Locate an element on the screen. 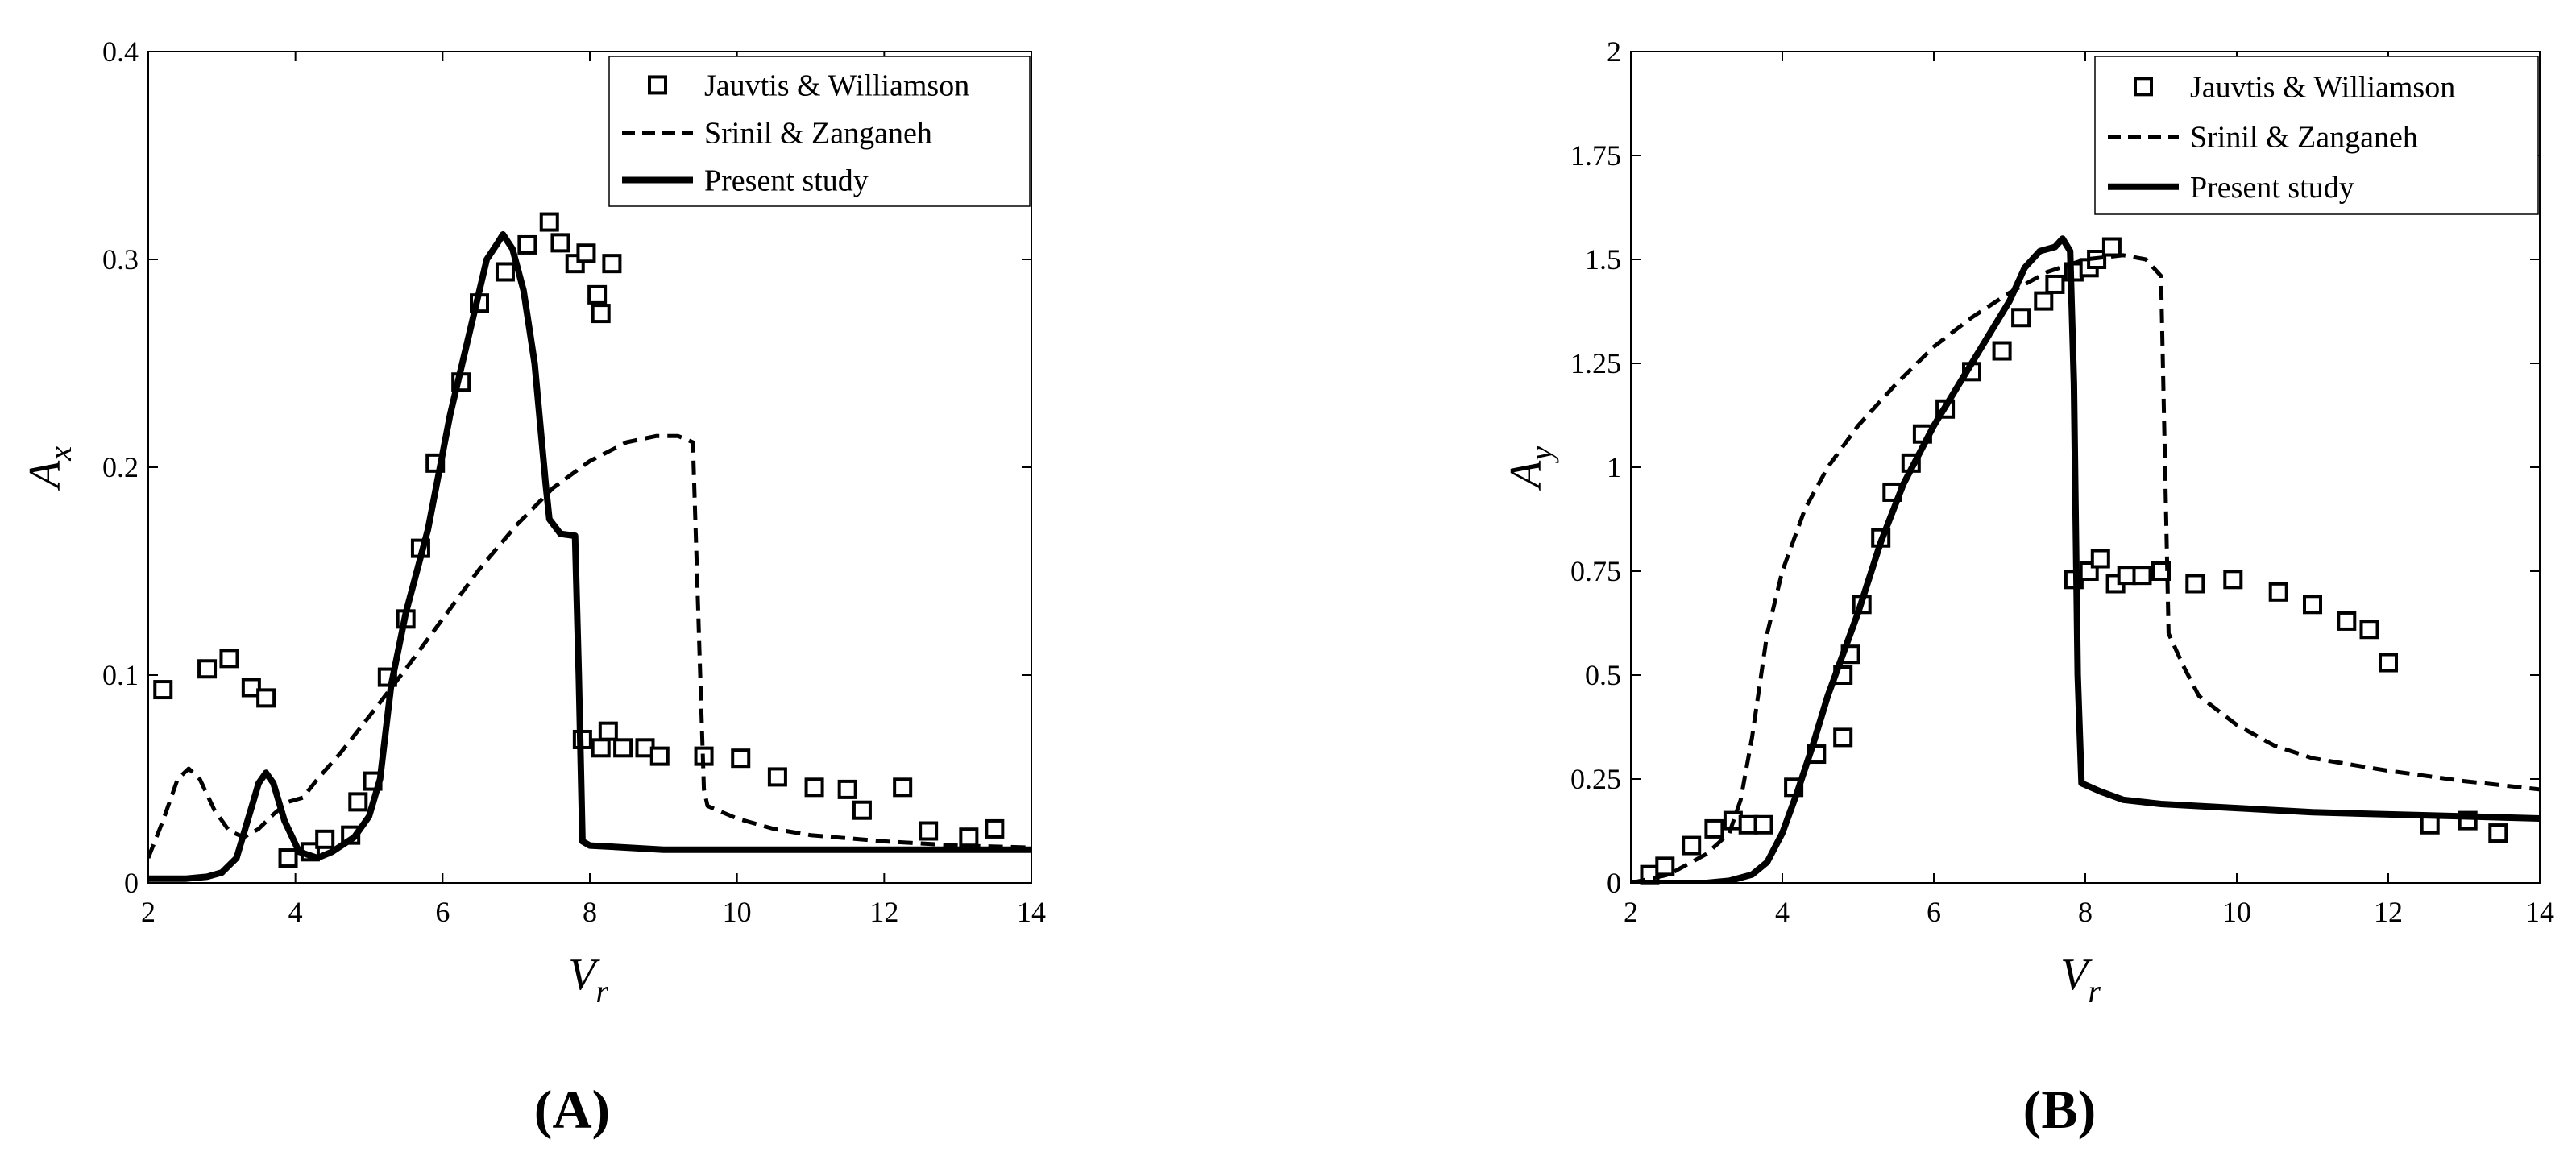  y-axis-label: Ay is located at coordinates (1530, 468).